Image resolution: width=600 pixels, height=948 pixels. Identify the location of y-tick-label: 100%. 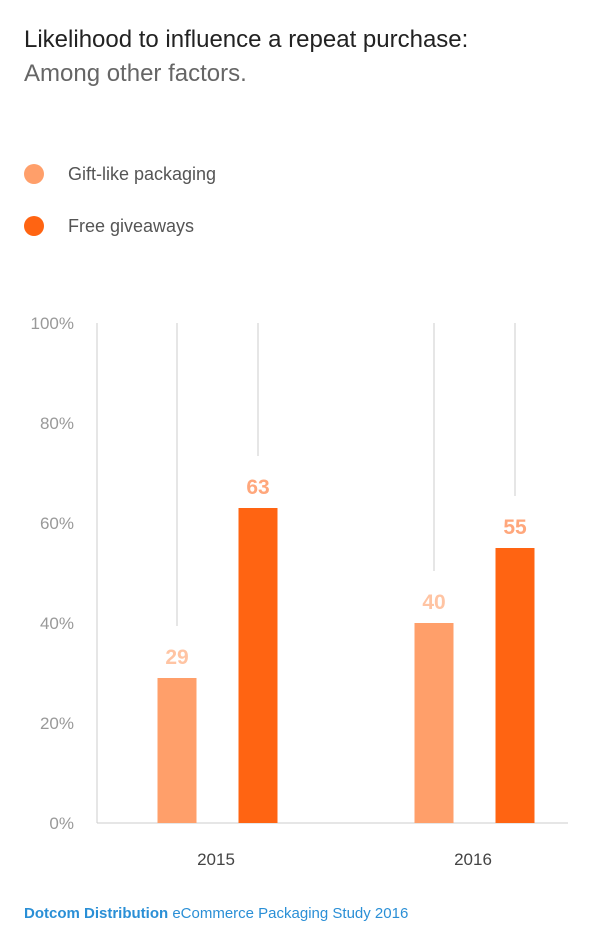
(52, 323).